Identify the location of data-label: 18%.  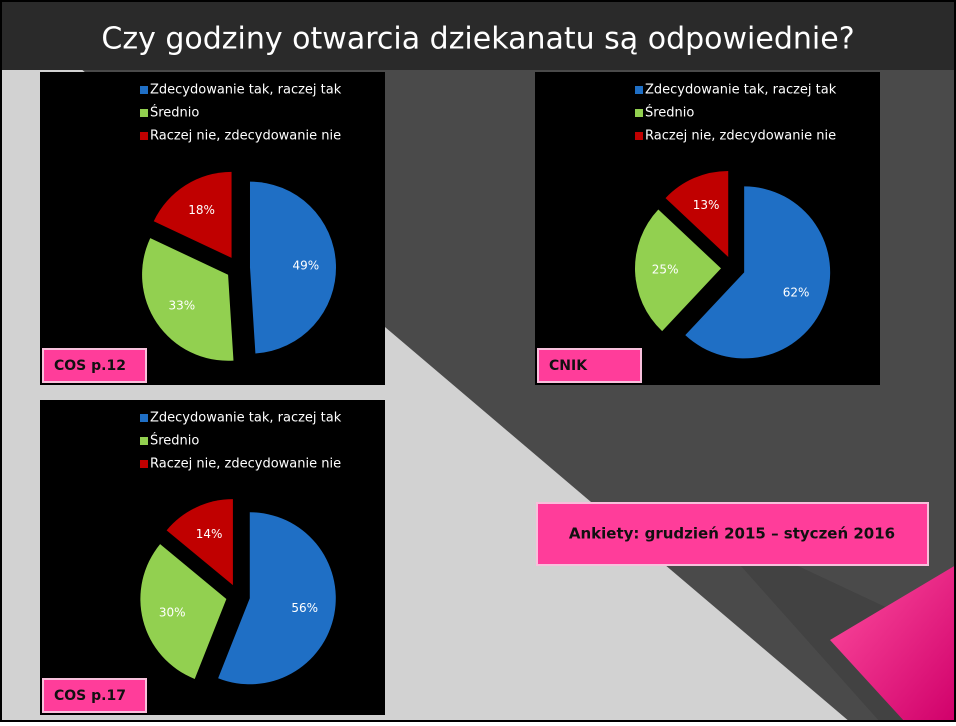
(201, 210).